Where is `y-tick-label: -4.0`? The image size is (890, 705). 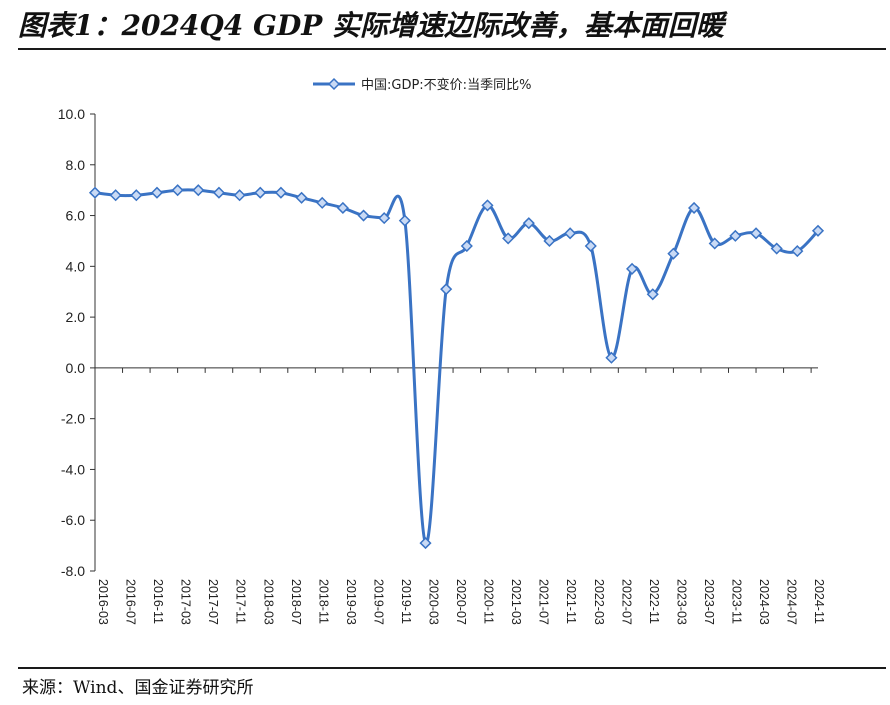
y-tick-label: -4.0 is located at coordinates (73, 469).